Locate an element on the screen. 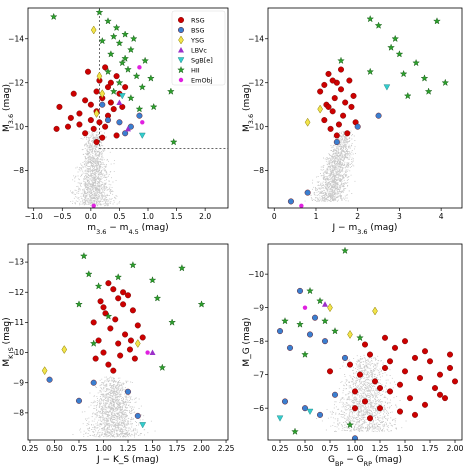 The image size is (474, 468). x-tick-label-4: 4 is located at coordinates (441, 216).